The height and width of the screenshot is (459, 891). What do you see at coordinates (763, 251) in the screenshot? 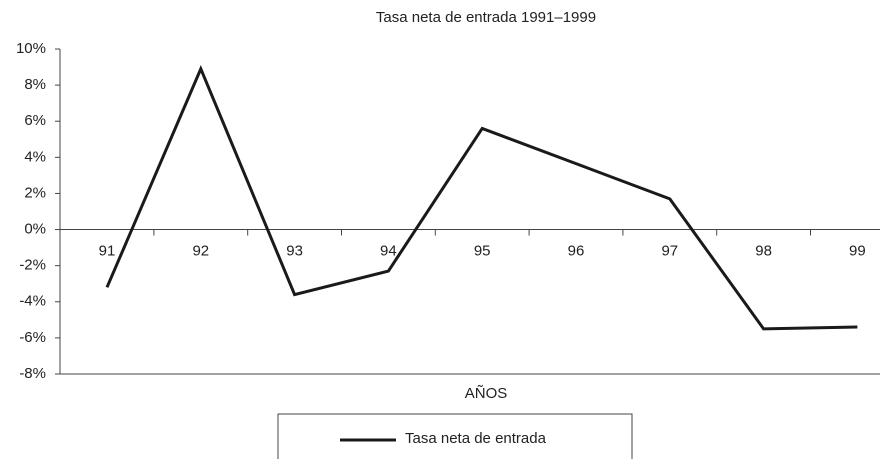
I see `x-tick-label: 98` at bounding box center [763, 251].